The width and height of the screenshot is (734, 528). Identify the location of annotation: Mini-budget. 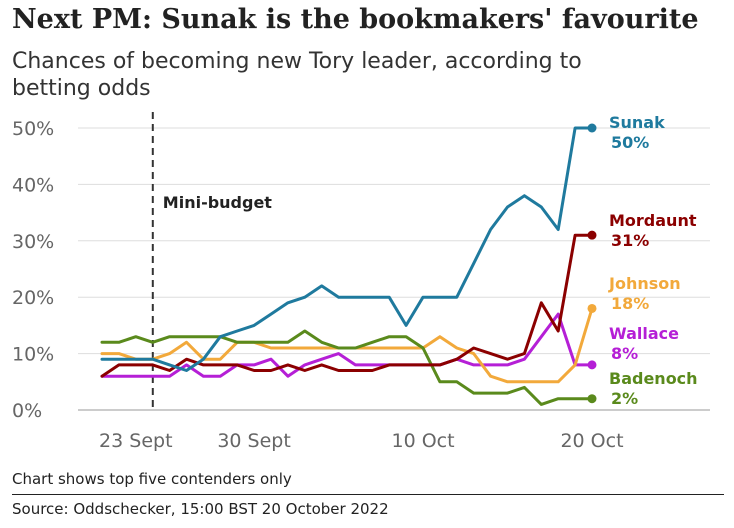
(212, 261).